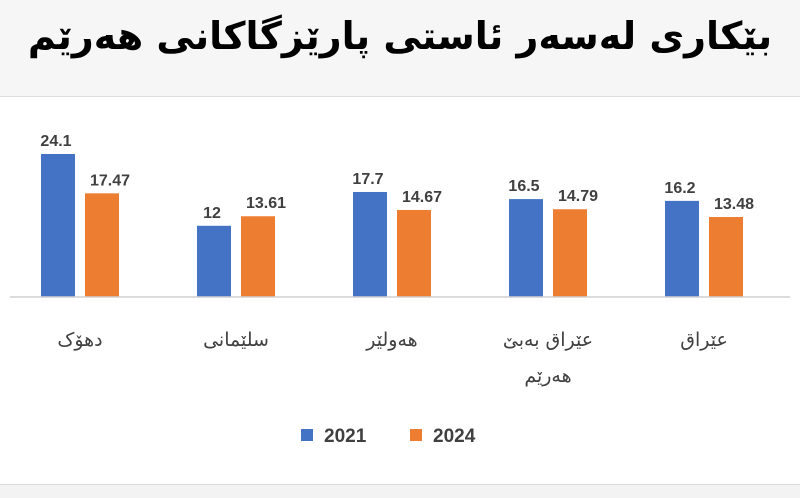 The width and height of the screenshot is (800, 498). I want to click on legend-label-2024: 2024, so click(454, 436).